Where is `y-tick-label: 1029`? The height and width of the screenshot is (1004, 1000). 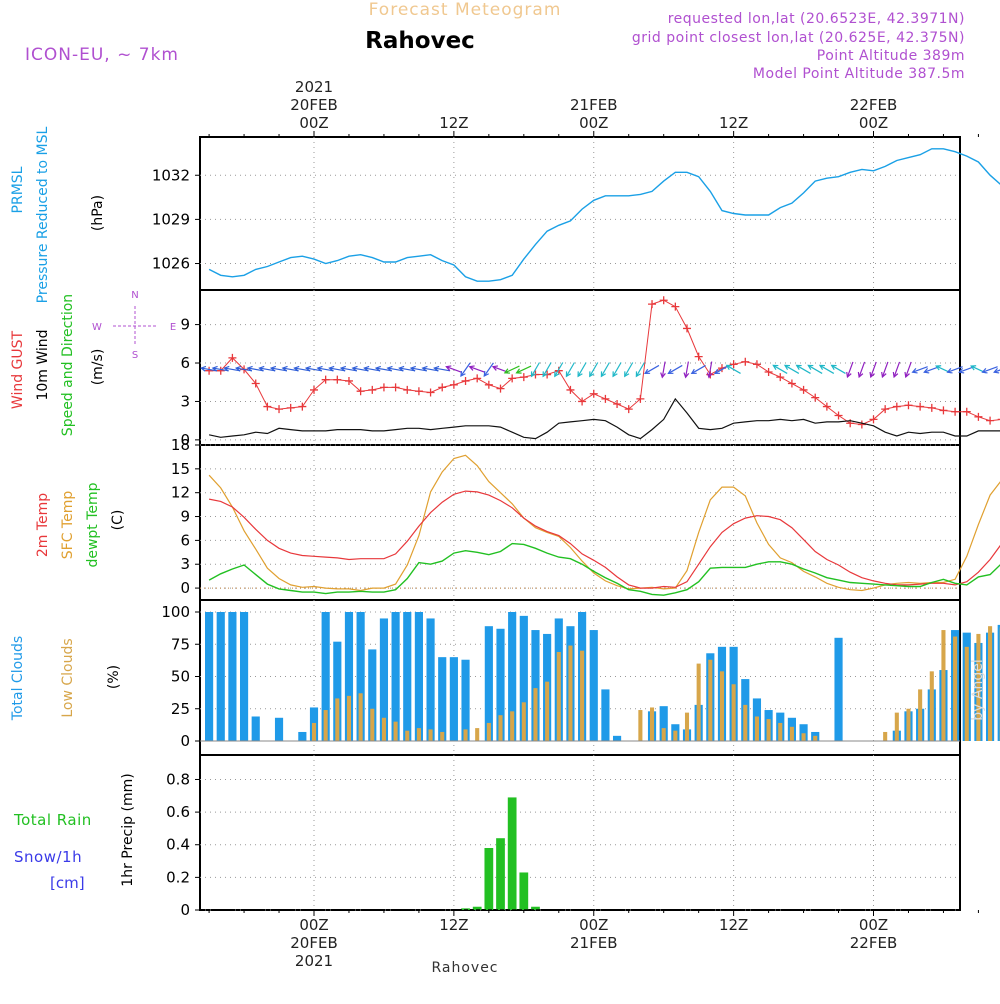 y-tick-label: 1029 is located at coordinates (171, 219).